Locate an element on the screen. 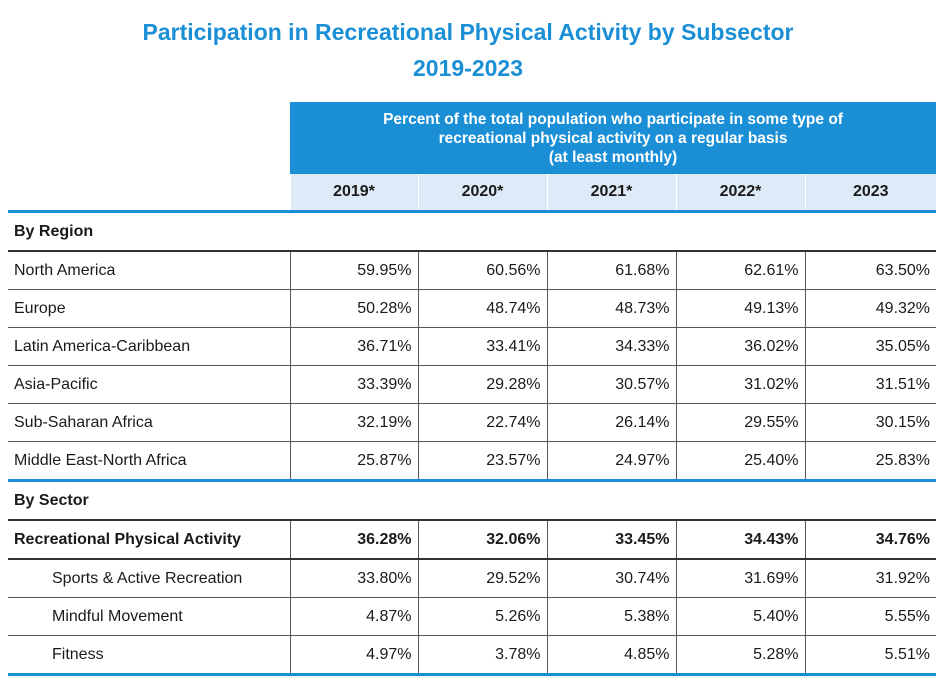 This screenshot has height=680, width=936. table-cell: 5.55% is located at coordinates (870, 616).